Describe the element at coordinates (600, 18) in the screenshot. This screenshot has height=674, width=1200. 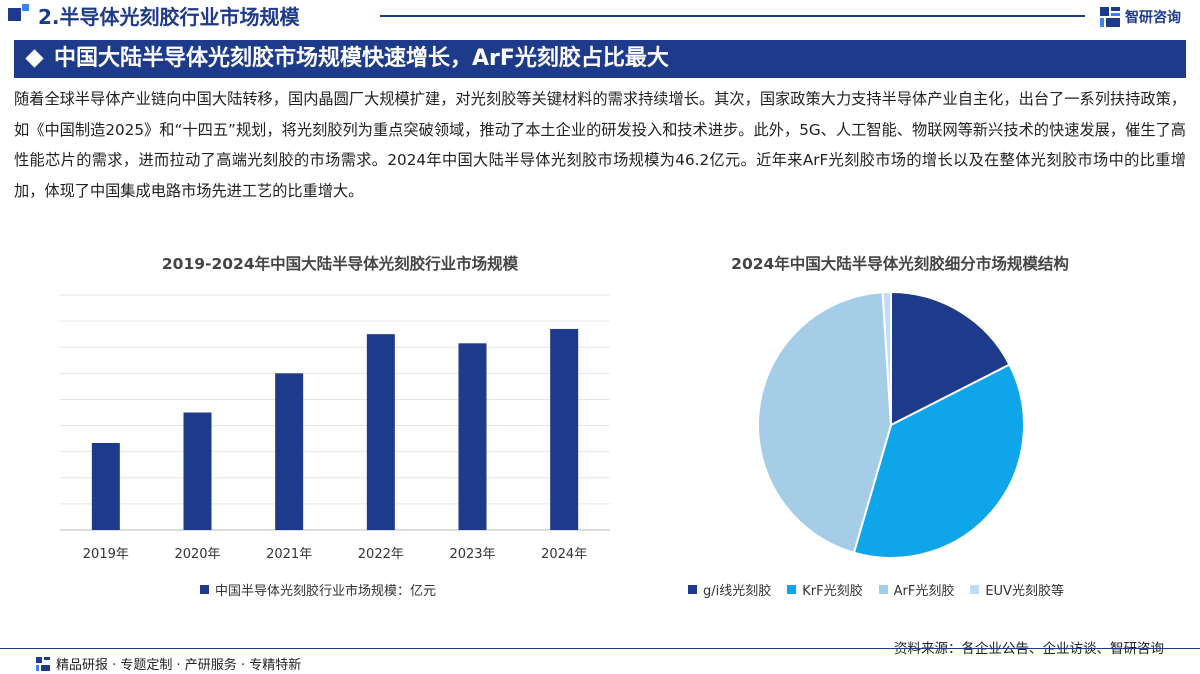
I see `section-header: 2.半导体光刻胶行业市场规模 智研咨询` at that location.